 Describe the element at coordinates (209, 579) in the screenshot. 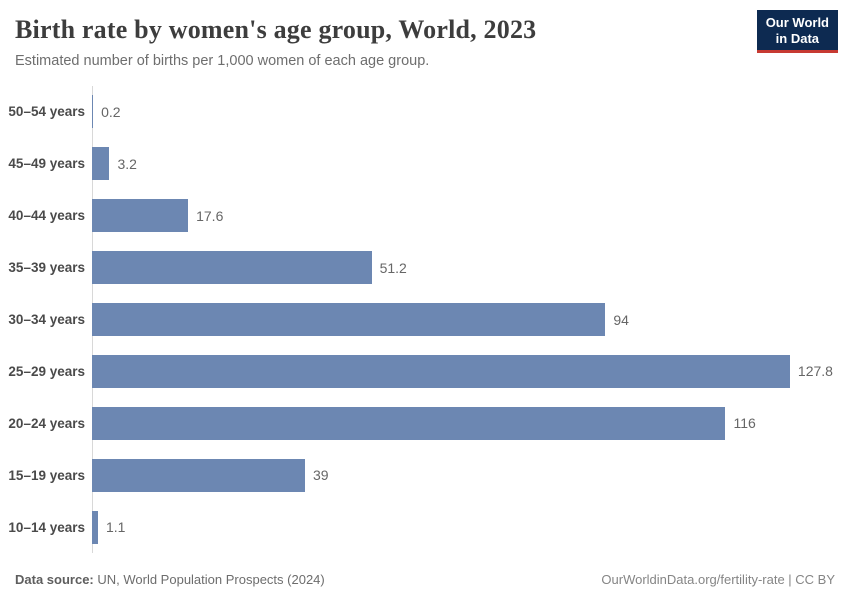

I see `data-source-text: UN, World Population Prospects (2024)` at that location.